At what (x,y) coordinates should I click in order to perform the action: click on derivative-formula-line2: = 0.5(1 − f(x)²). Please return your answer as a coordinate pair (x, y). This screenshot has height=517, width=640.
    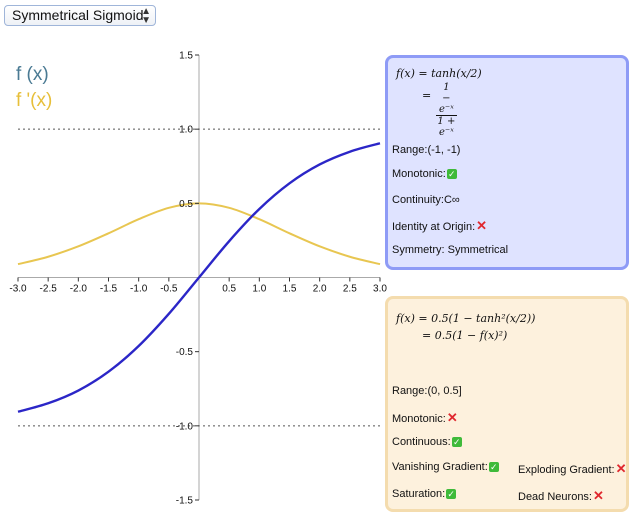
    Looking at the image, I should click on (465, 335).